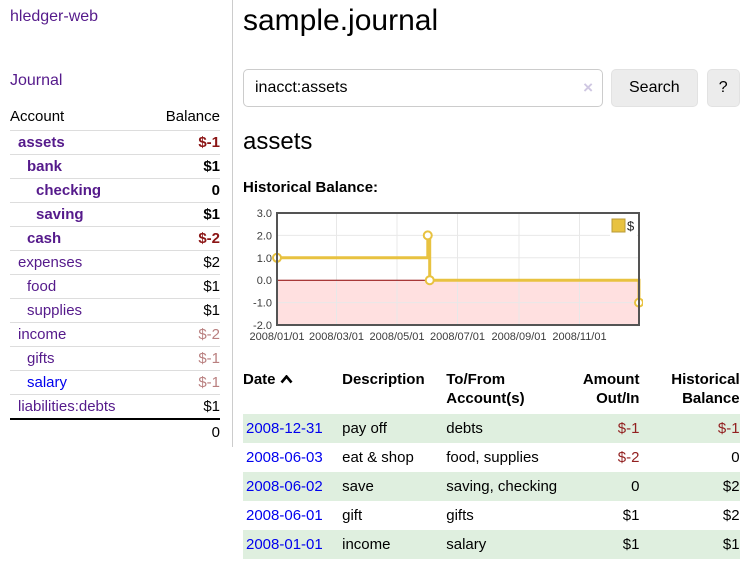 This screenshot has height=582, width=742. Describe the element at coordinates (192, 116) in the screenshot. I see `accounts-header-balance: Balance` at that location.